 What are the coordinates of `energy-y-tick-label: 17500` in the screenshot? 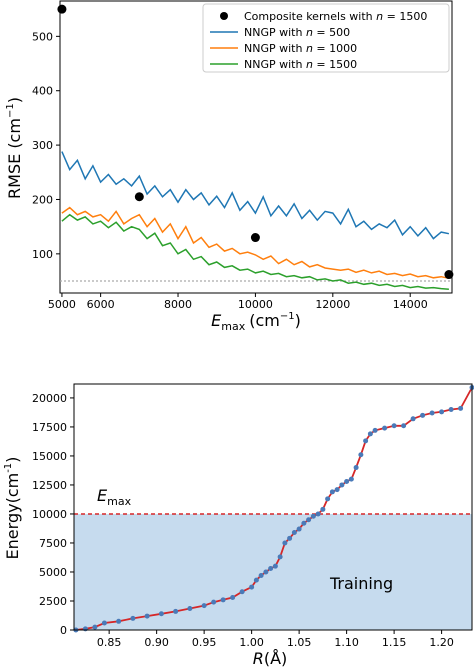 It's located at (49, 427).